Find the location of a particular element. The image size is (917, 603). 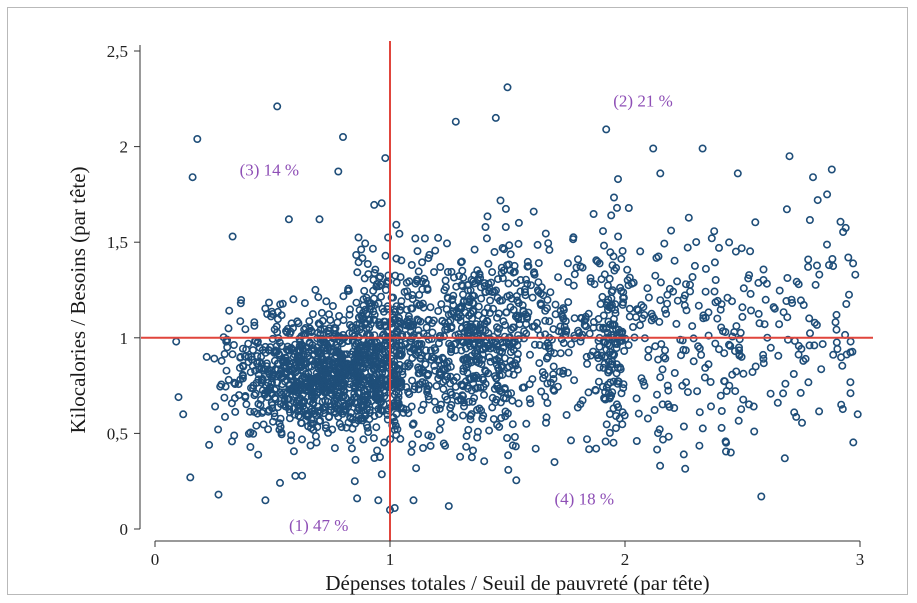

quadrant-label: (3) 14 % is located at coordinates (269, 170).